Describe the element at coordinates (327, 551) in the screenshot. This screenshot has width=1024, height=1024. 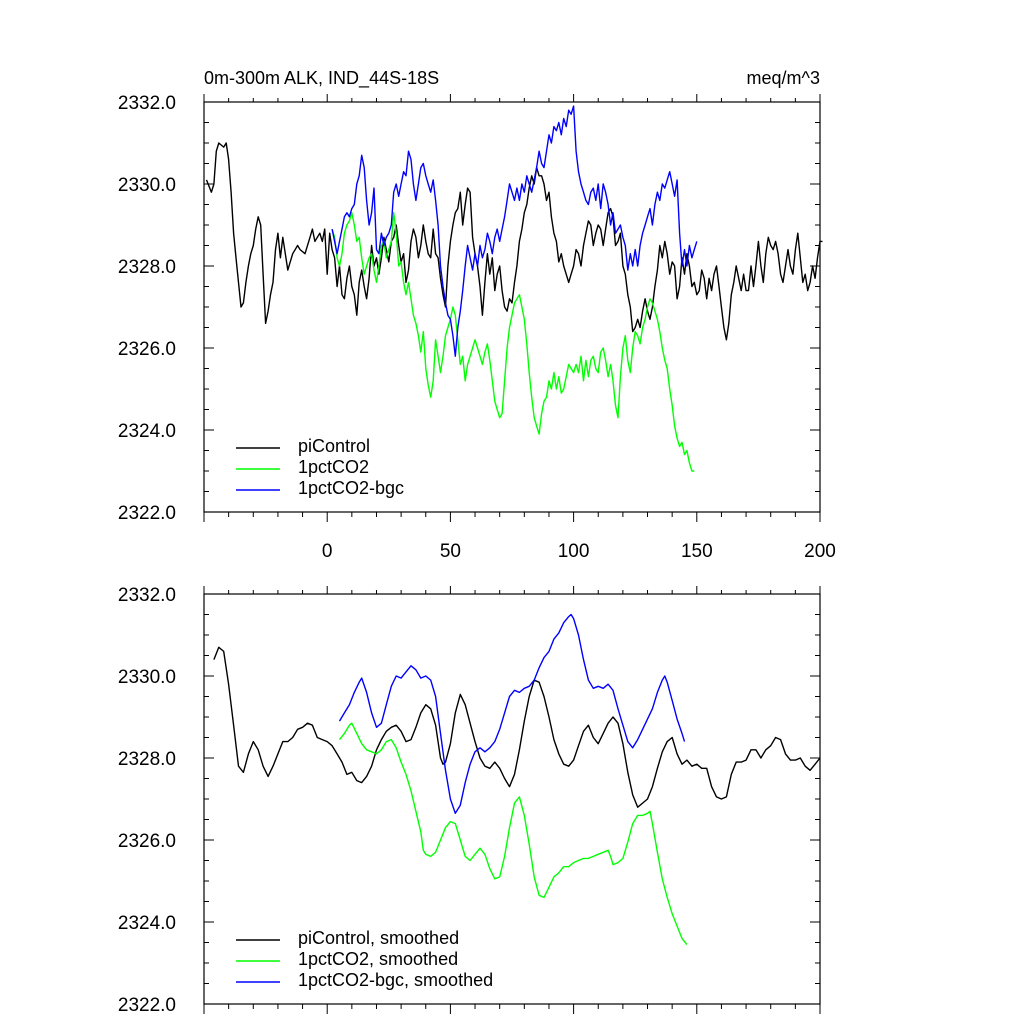
I see `x-tick-label: 0` at that location.